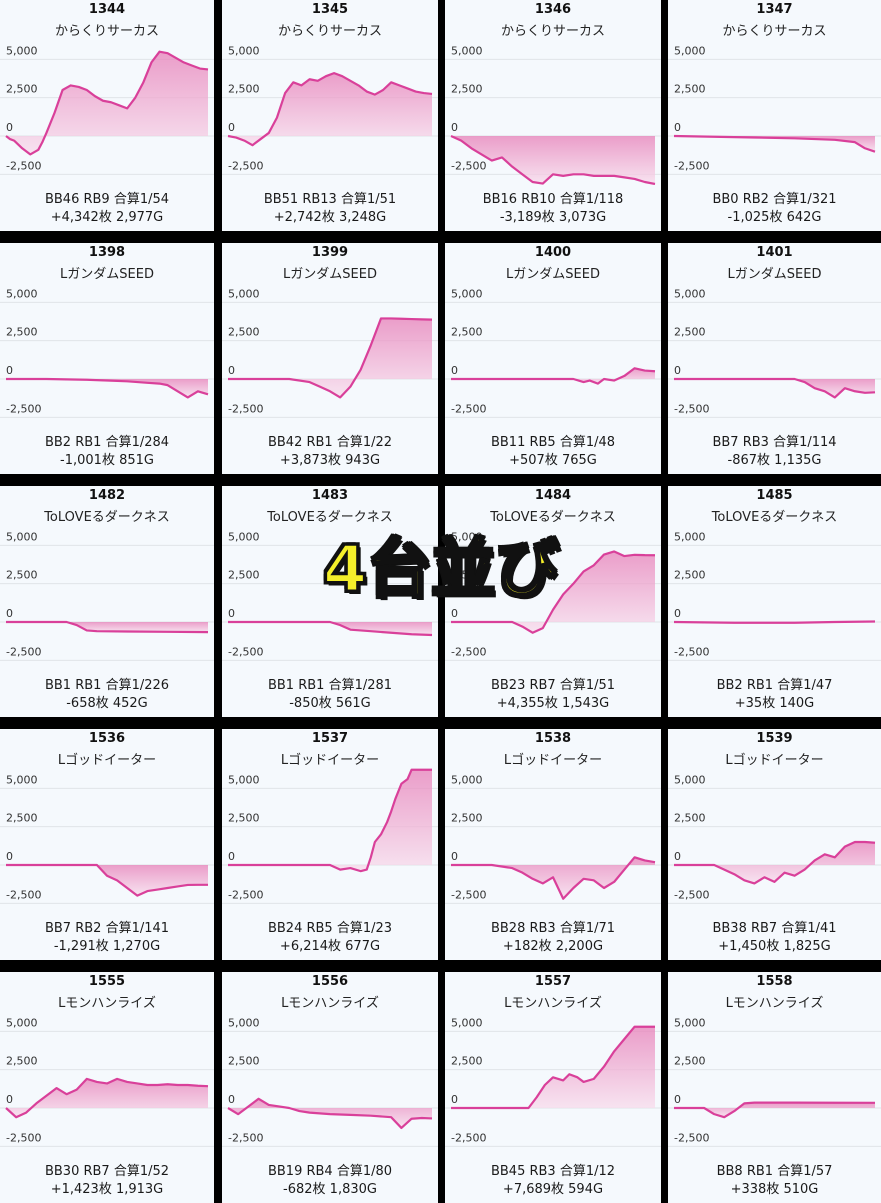  I want to click on medal-games-stats: -850枚 561G, so click(330, 703).